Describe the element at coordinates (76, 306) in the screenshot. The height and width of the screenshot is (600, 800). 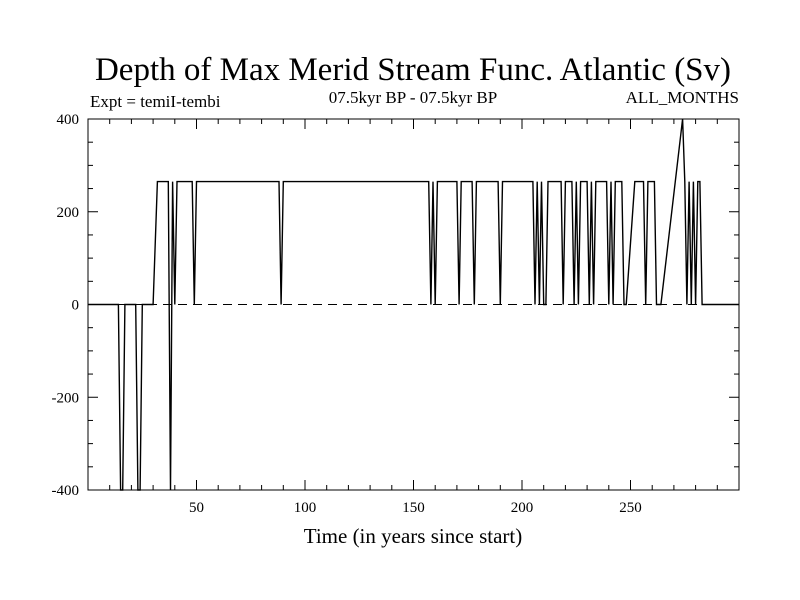
I see `y-tick-label: 0` at that location.